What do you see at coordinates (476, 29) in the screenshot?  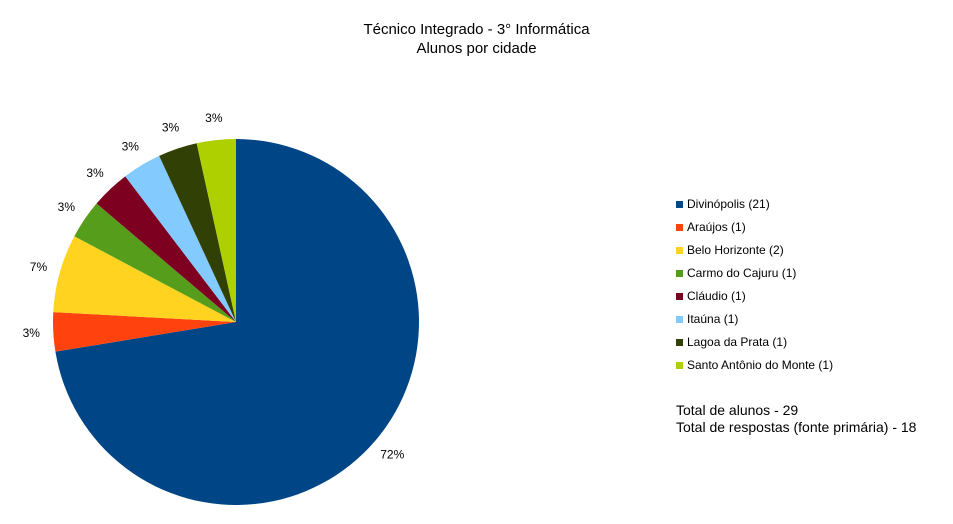 I see `chart-title-line1: Técnico Integrado - 3° Informática` at bounding box center [476, 29].